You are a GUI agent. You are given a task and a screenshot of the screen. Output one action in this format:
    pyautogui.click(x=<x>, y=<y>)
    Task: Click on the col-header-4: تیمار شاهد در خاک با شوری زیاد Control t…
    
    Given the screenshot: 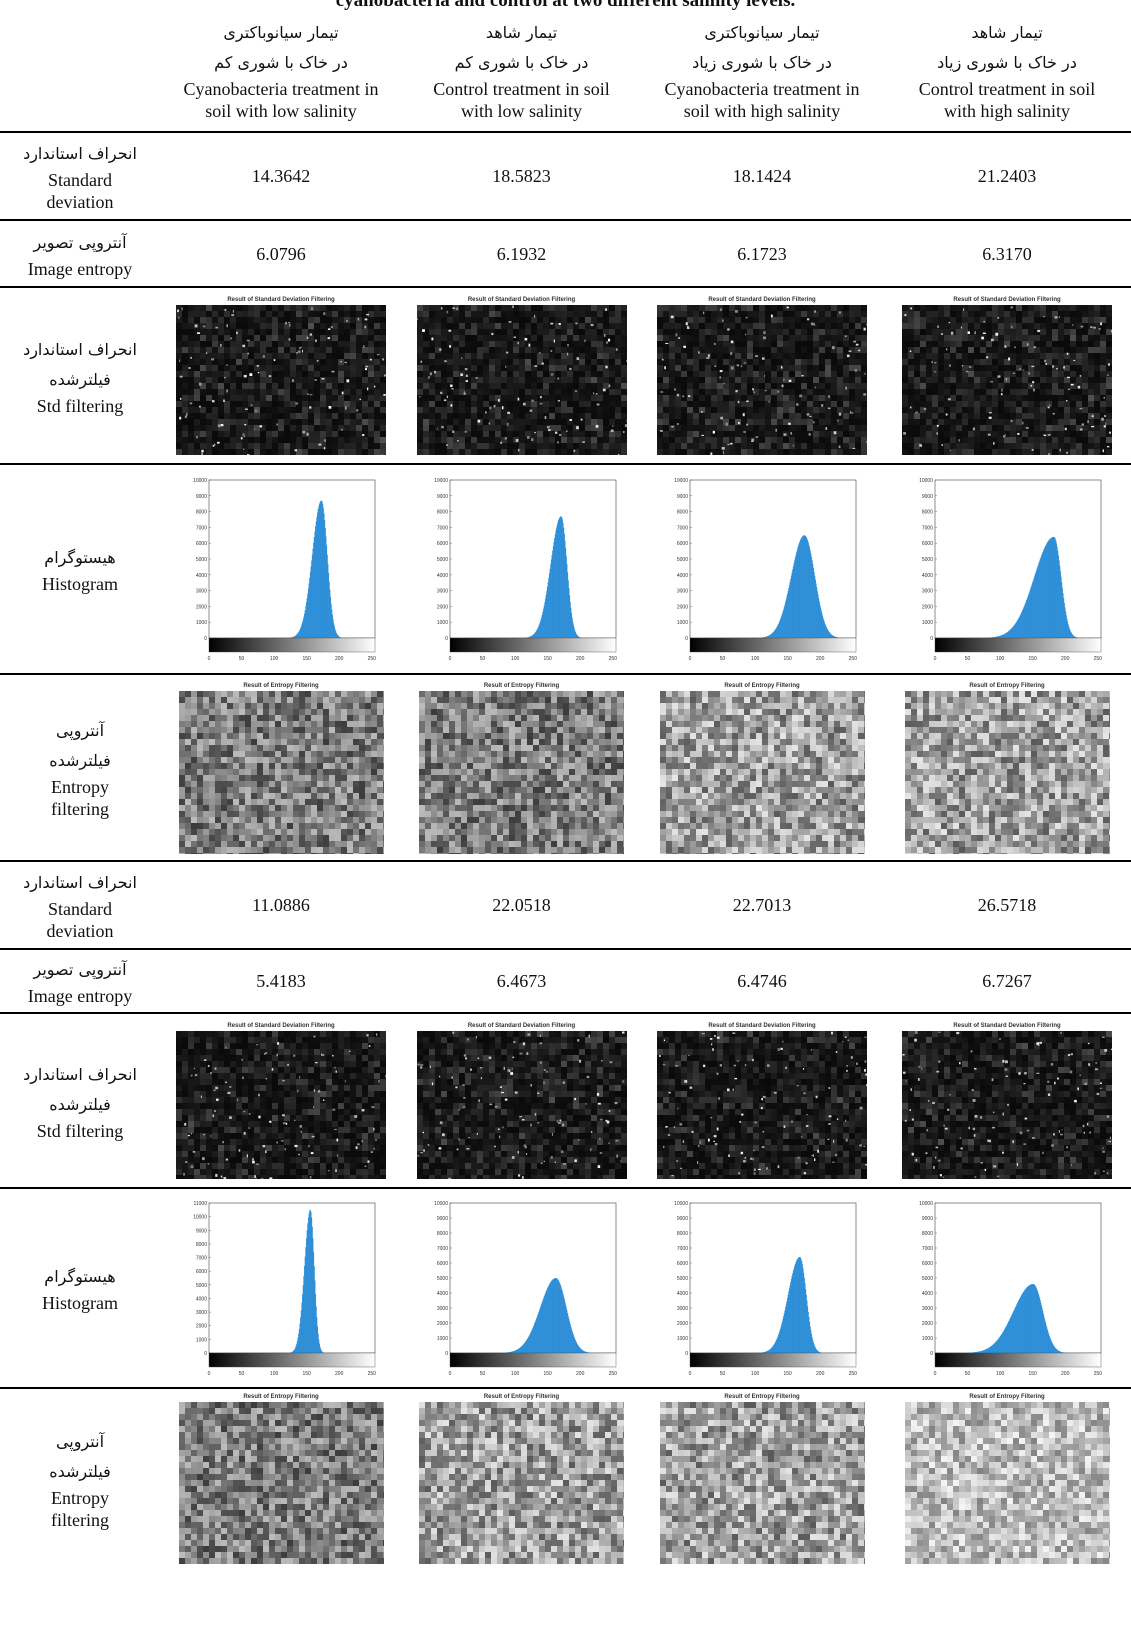 What is the action you would take?
    pyautogui.click(x=1007, y=70)
    